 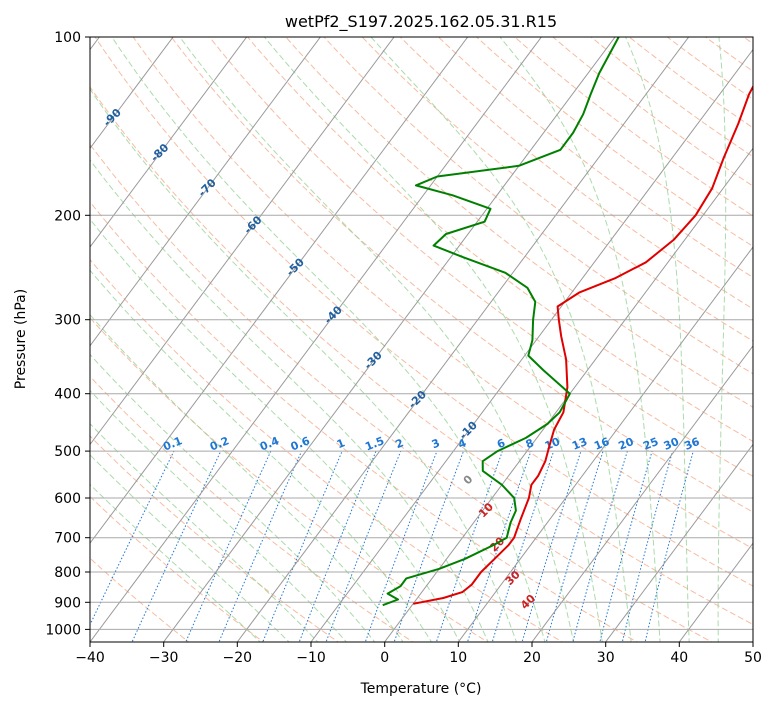 I want to click on mixing-ratio-label: 36, so click(x=691, y=444).